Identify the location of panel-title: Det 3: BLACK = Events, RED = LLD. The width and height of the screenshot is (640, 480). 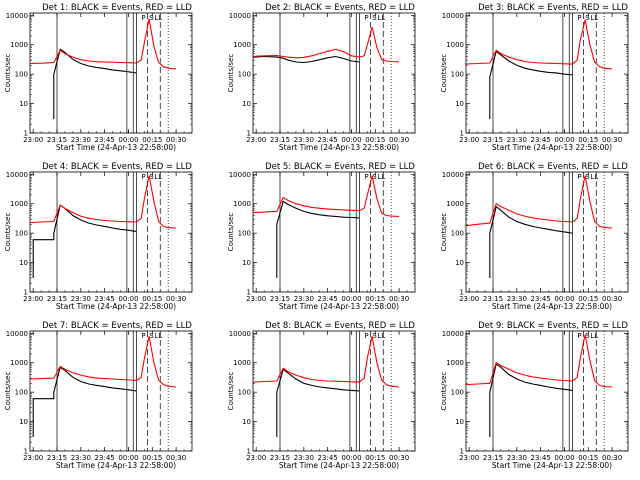
(553, 8).